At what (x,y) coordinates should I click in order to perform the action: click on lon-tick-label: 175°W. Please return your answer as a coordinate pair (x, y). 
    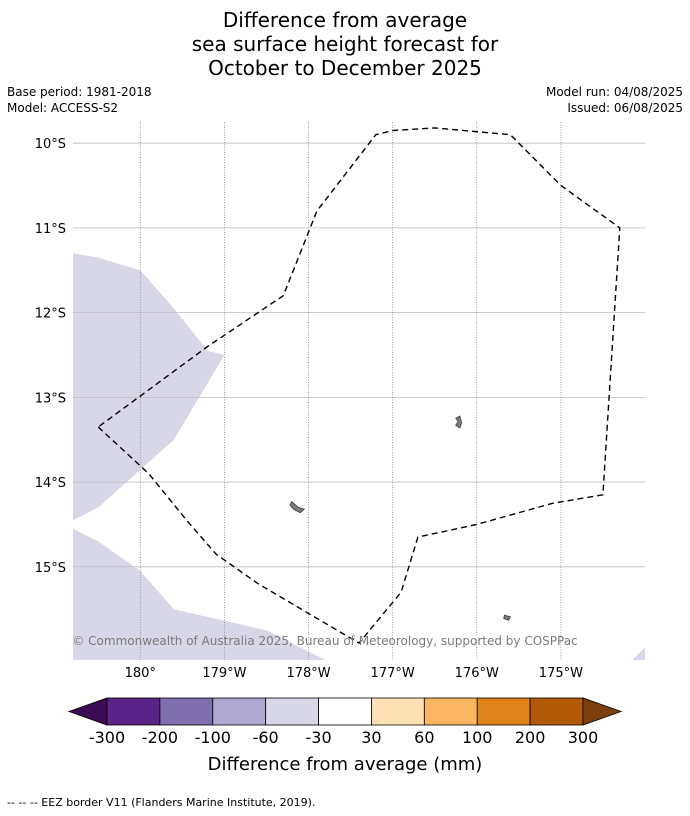
    Looking at the image, I should click on (561, 673).